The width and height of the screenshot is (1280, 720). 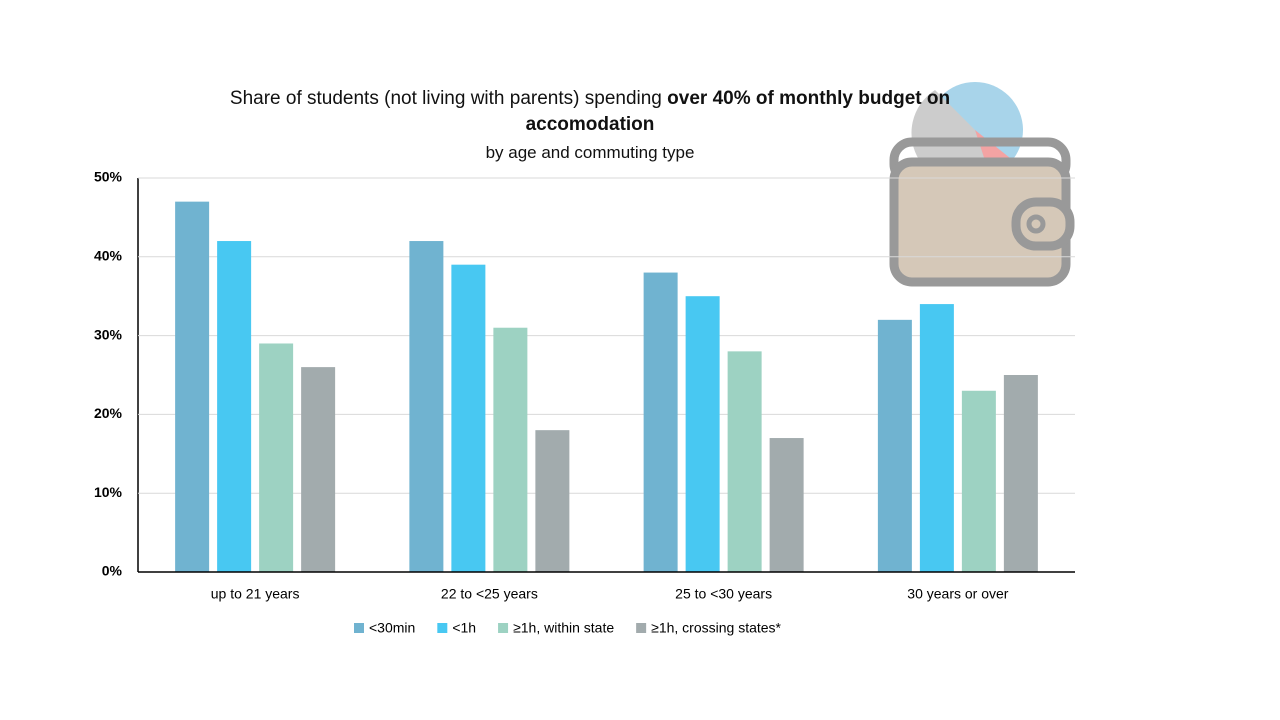 I want to click on x-tick-label: 30 years or over, so click(x=957, y=594).